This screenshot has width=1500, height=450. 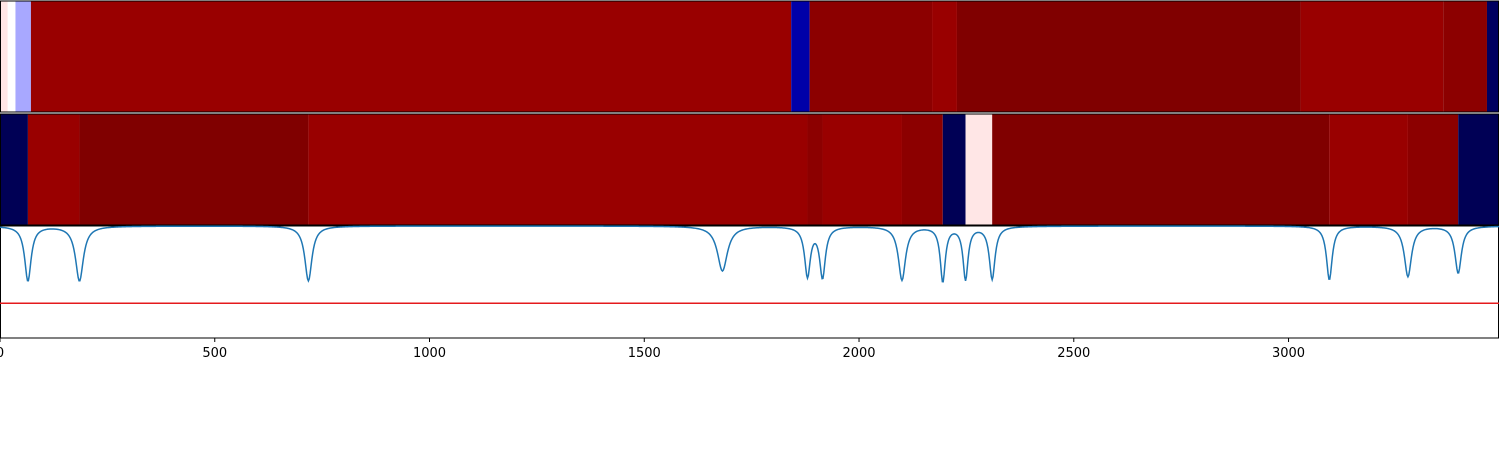 What do you see at coordinates (644, 353) in the screenshot?
I see `x-tick-label: 1500` at bounding box center [644, 353].